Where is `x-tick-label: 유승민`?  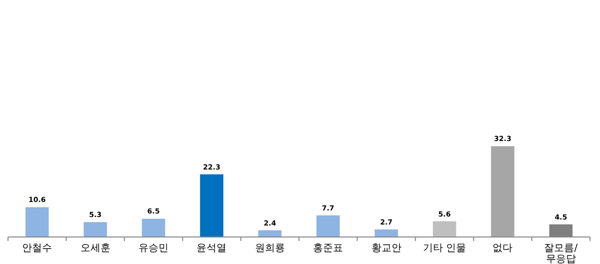 x-tick-label: 유승민 is located at coordinates (153, 248).